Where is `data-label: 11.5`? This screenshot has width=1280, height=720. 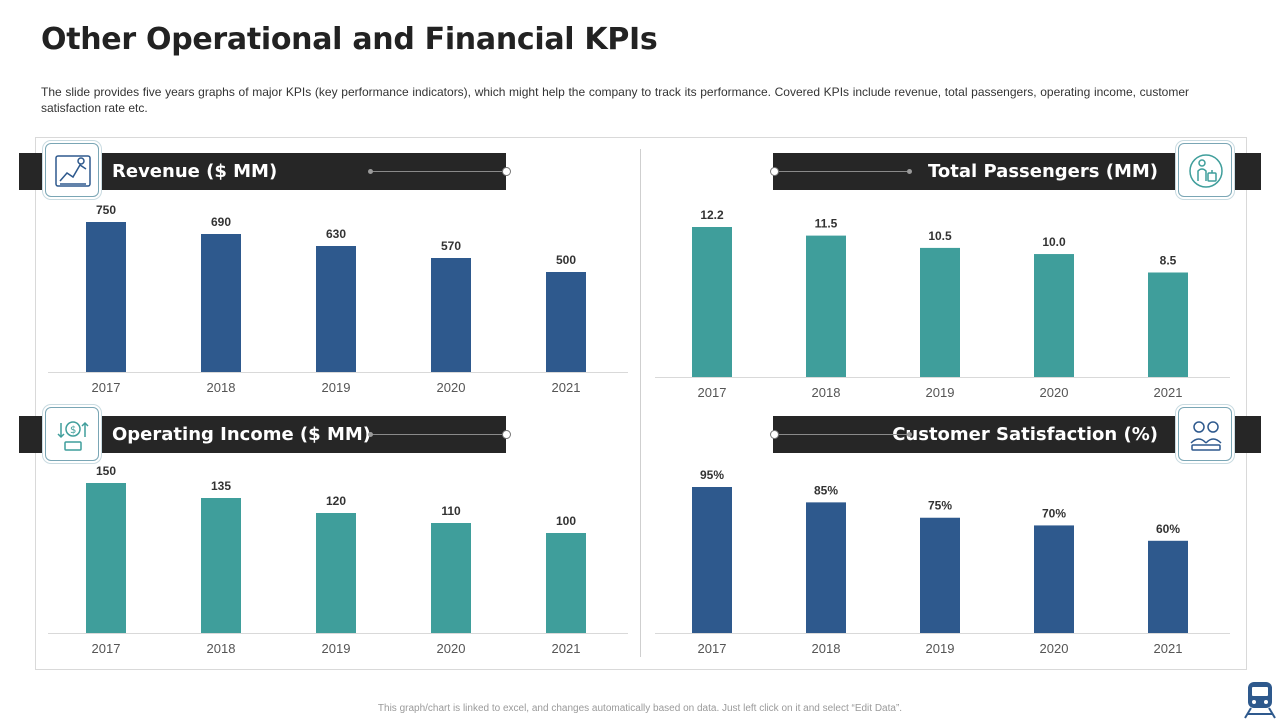
data-label: 11.5 is located at coordinates (826, 224).